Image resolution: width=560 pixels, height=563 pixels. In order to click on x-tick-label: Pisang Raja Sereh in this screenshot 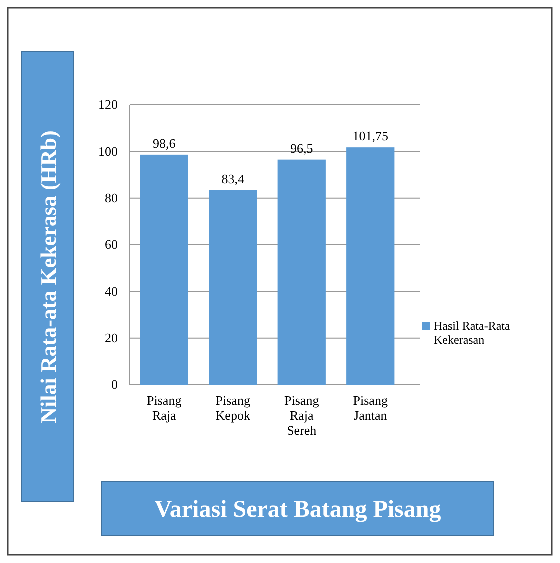, I will do `click(302, 415)`.